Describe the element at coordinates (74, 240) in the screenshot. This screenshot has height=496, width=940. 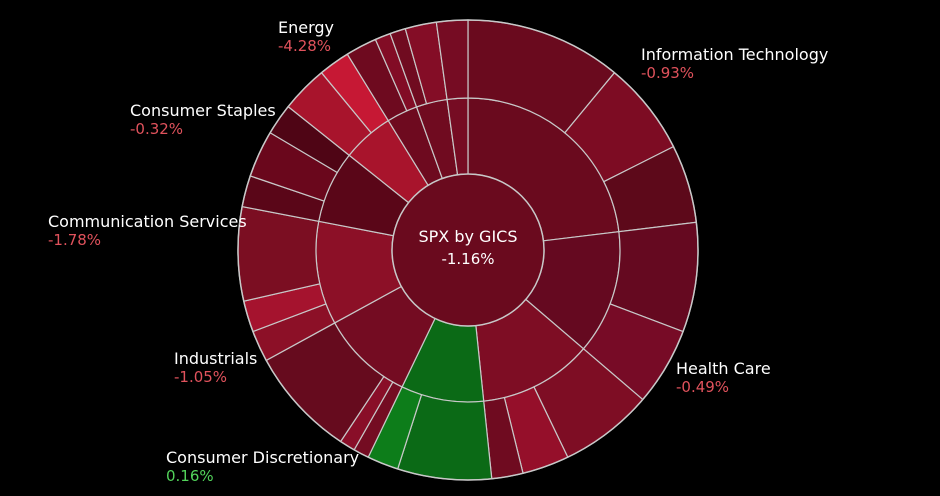
I see `sector-change-communication-services: -1.78%` at that location.